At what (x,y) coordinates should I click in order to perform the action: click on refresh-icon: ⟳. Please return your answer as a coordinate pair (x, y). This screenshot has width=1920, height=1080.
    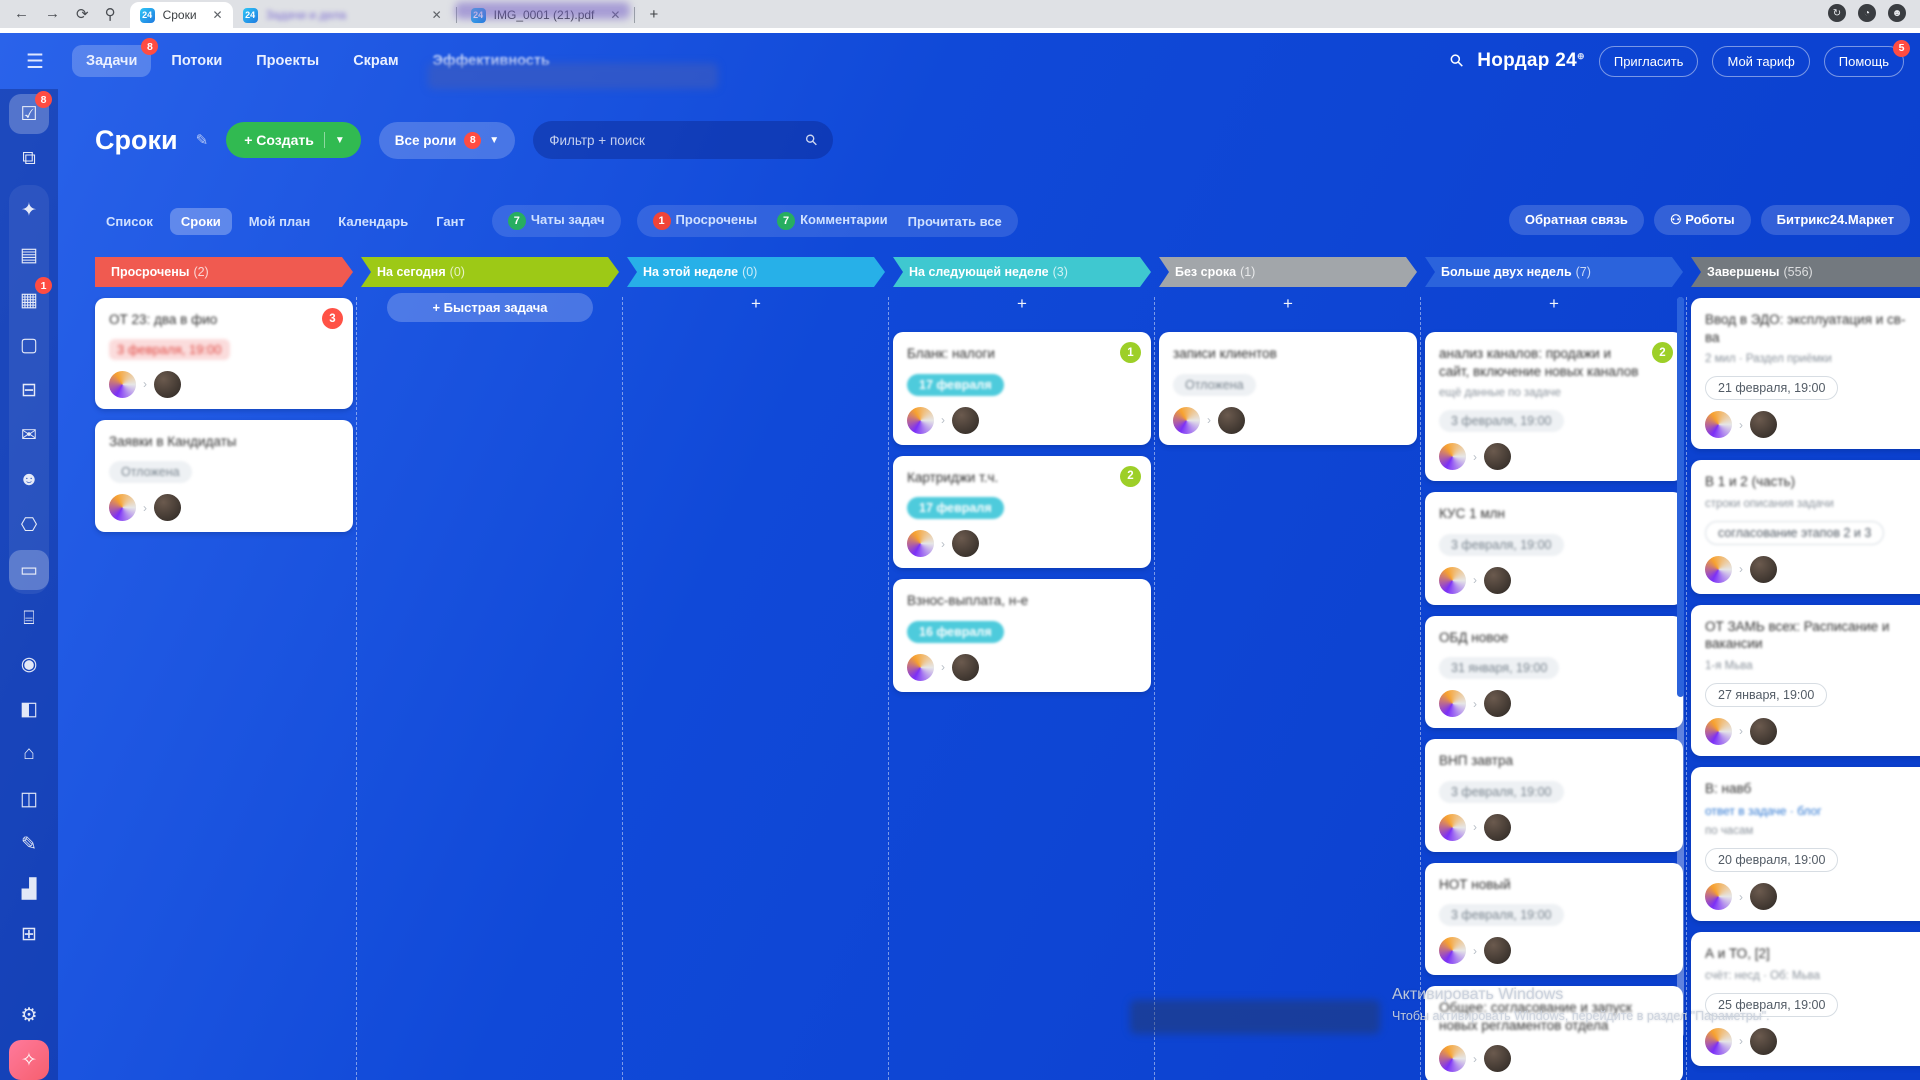
    Looking at the image, I should click on (82, 14).